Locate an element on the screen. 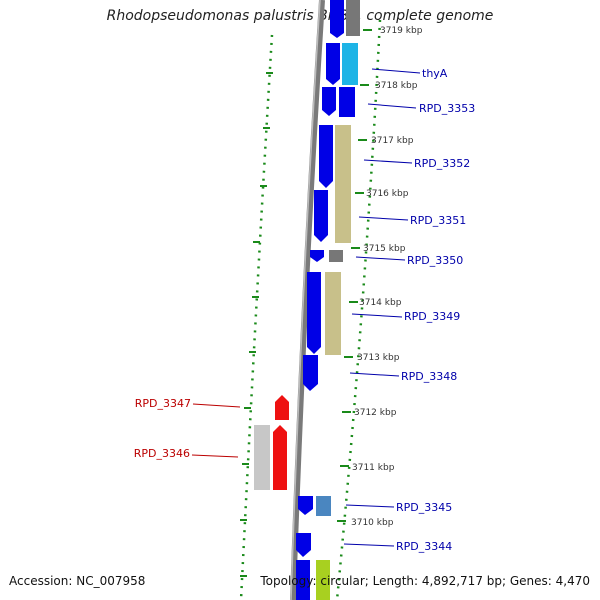 The image size is (600, 600). tick-label: 3714 kbp is located at coordinates (380, 303).